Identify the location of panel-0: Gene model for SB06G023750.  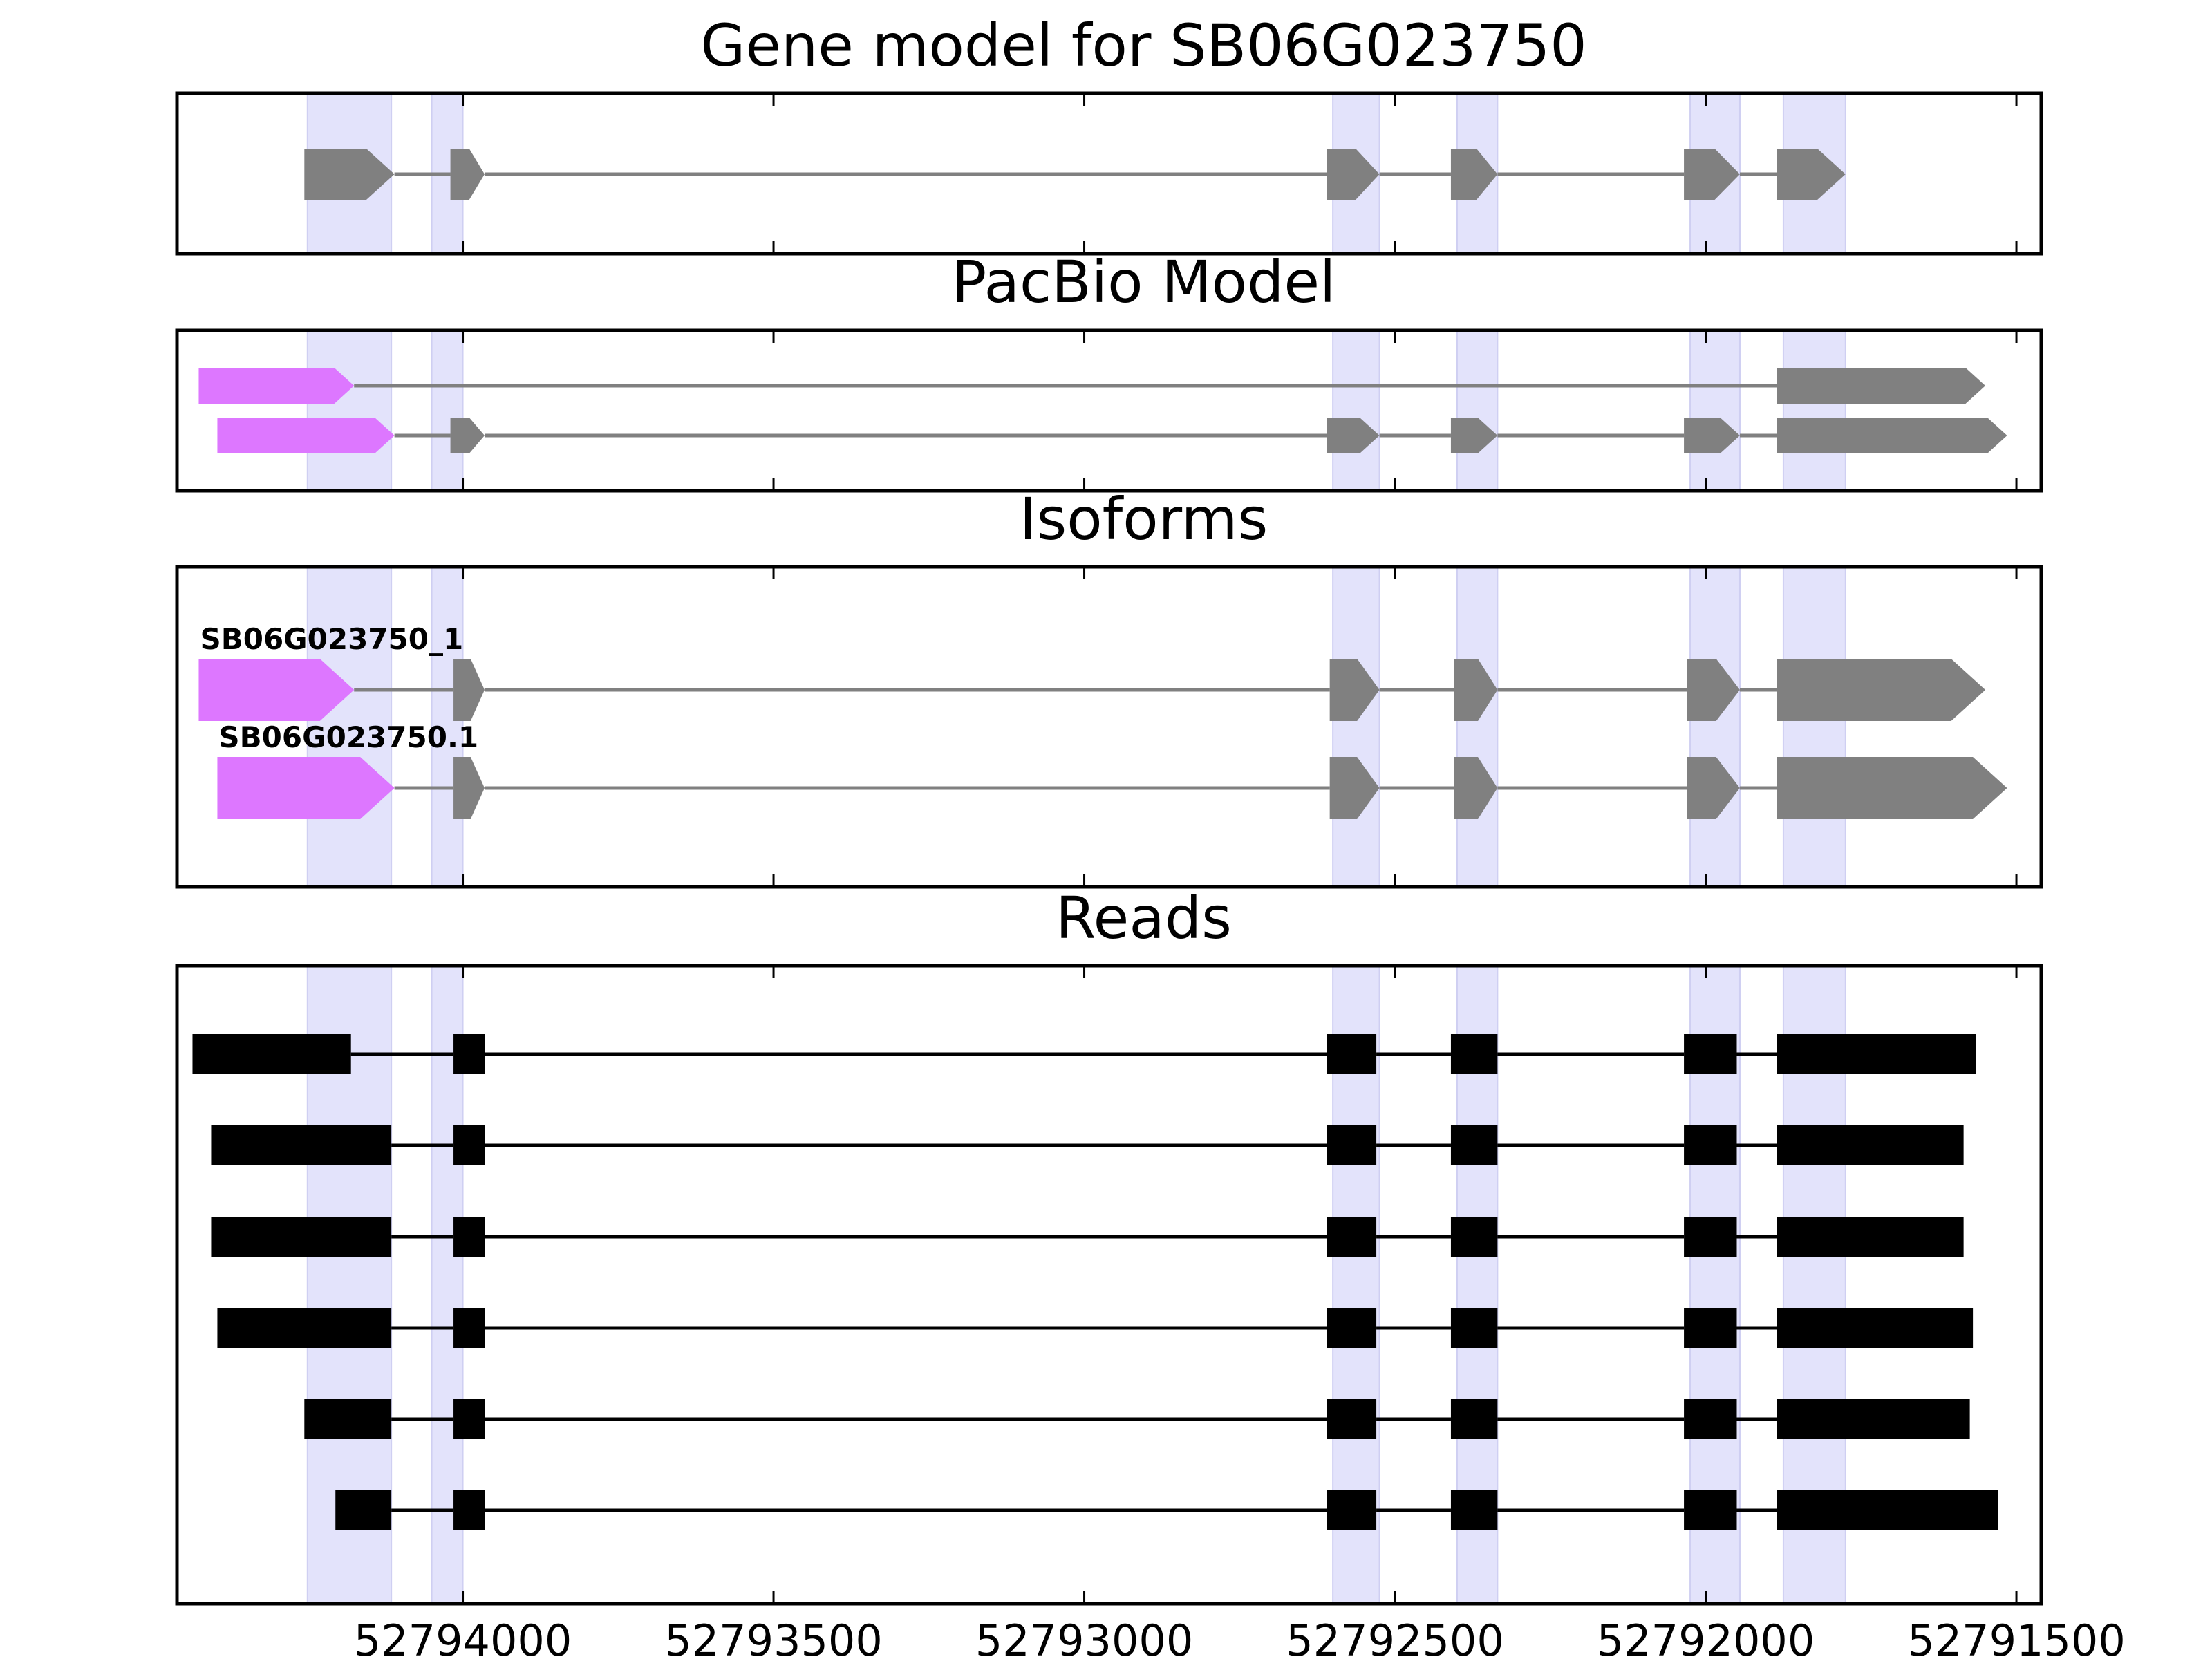
(1109, 134).